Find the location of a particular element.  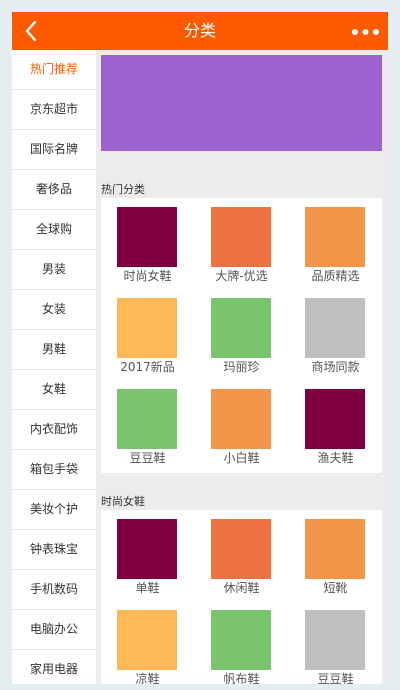

promo-banner is located at coordinates (241, 103).